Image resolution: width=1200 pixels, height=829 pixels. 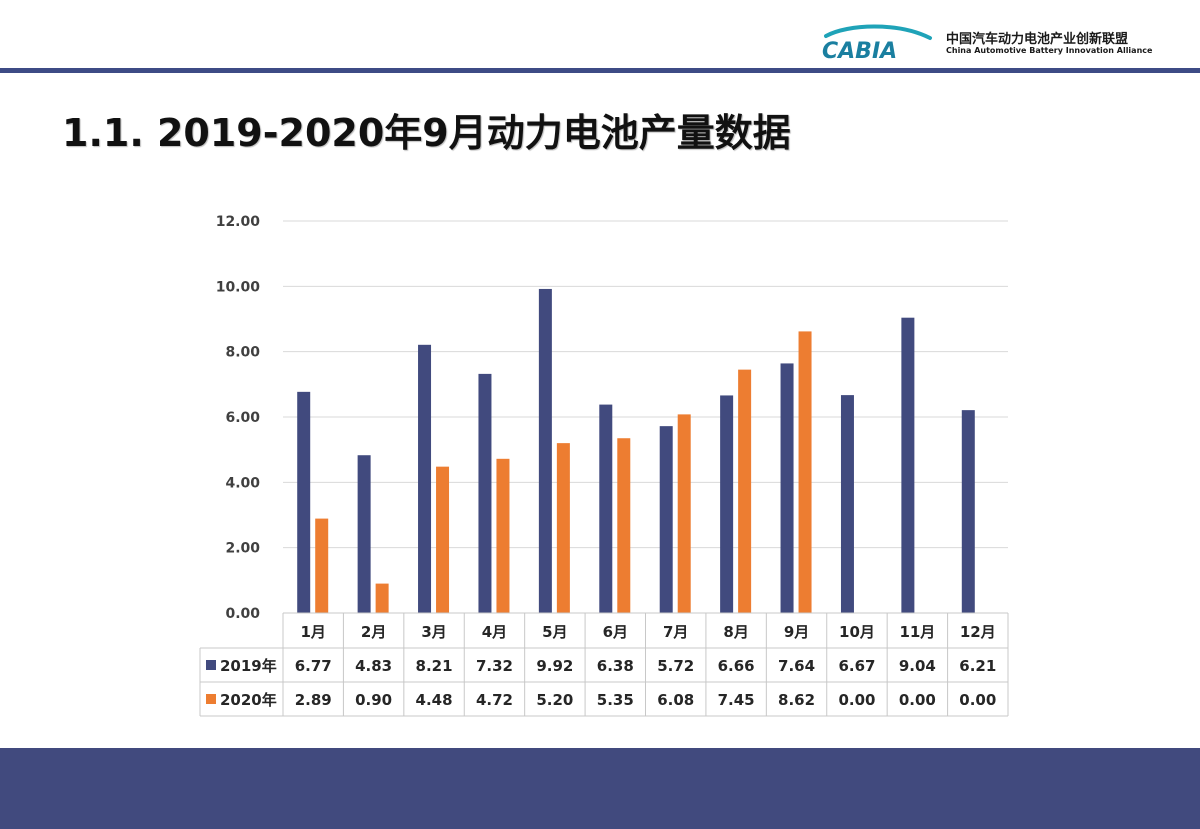 I want to click on data-label: 2.89, so click(x=313, y=700).